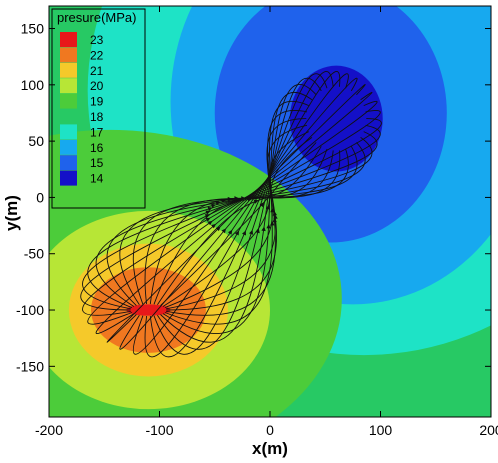 This screenshot has width=498, height=463. Describe the element at coordinates (30, 310) in the screenshot. I see `y-tick-label: -100` at that location.